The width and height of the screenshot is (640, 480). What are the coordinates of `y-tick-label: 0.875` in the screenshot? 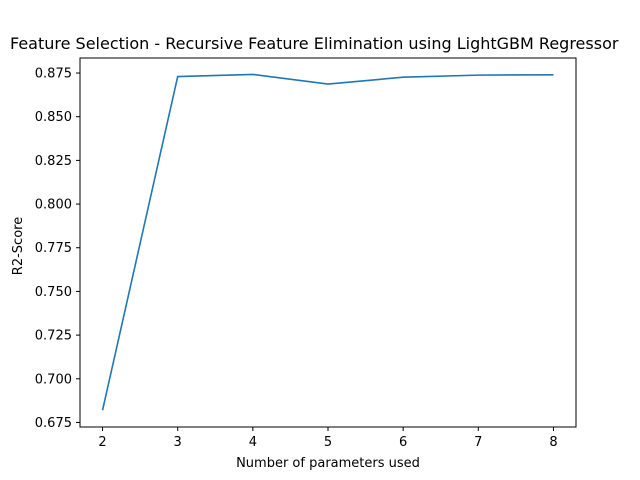 It's located at (53, 74).